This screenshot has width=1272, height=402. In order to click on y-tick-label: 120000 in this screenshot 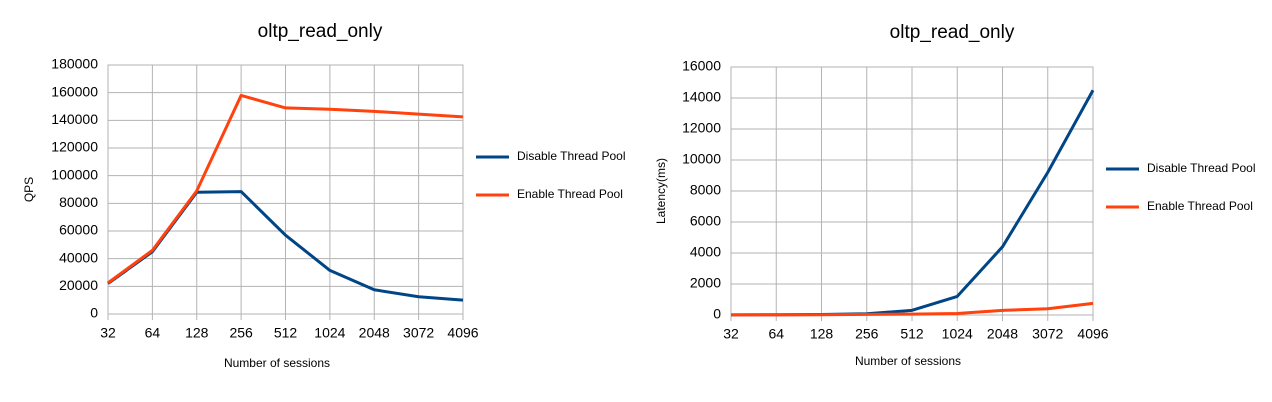, I will do `click(74, 147)`.